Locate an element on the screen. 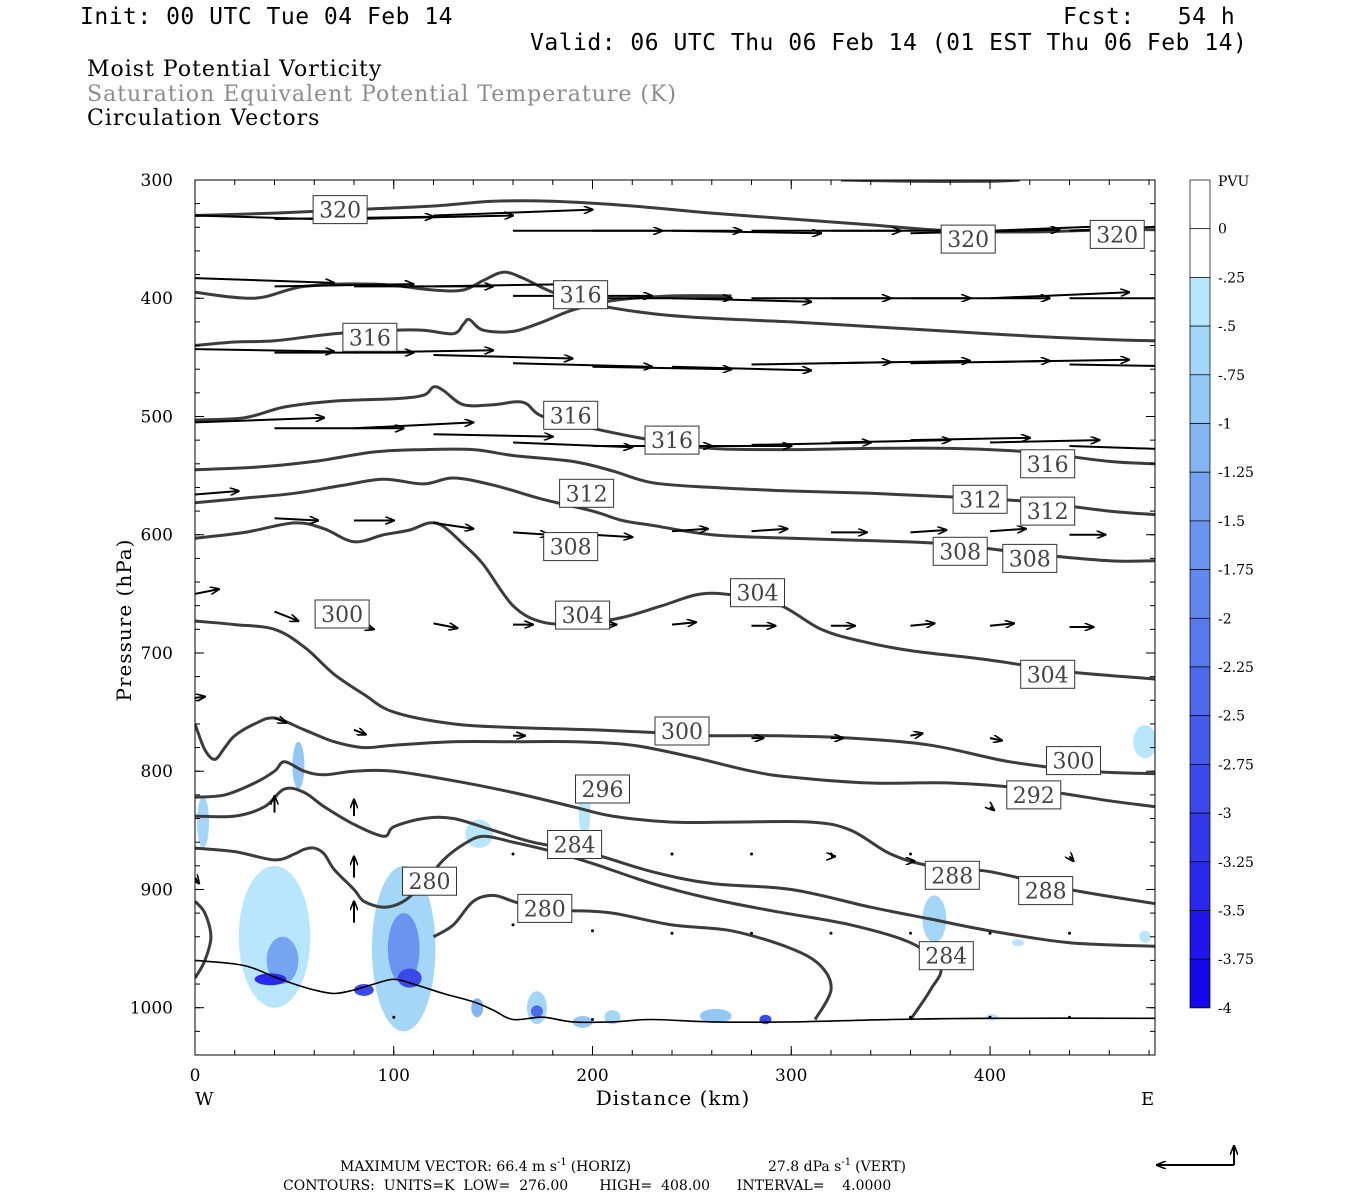  colorbar-tick-label: -4 is located at coordinates (1225, 1009).